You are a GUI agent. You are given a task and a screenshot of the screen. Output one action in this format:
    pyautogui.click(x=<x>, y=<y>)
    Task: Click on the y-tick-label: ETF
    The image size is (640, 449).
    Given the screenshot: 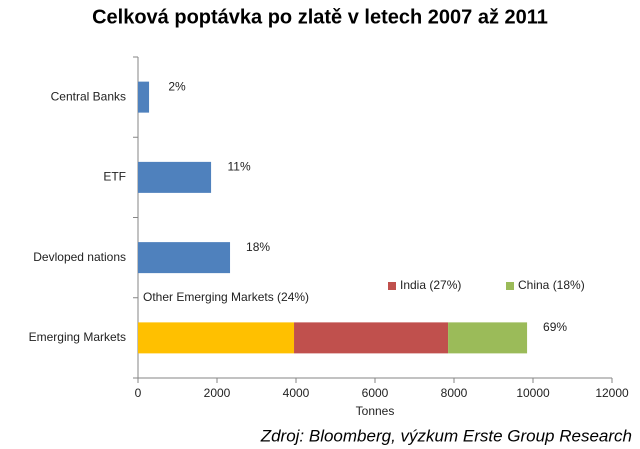 What is the action you would take?
    pyautogui.click(x=114, y=177)
    